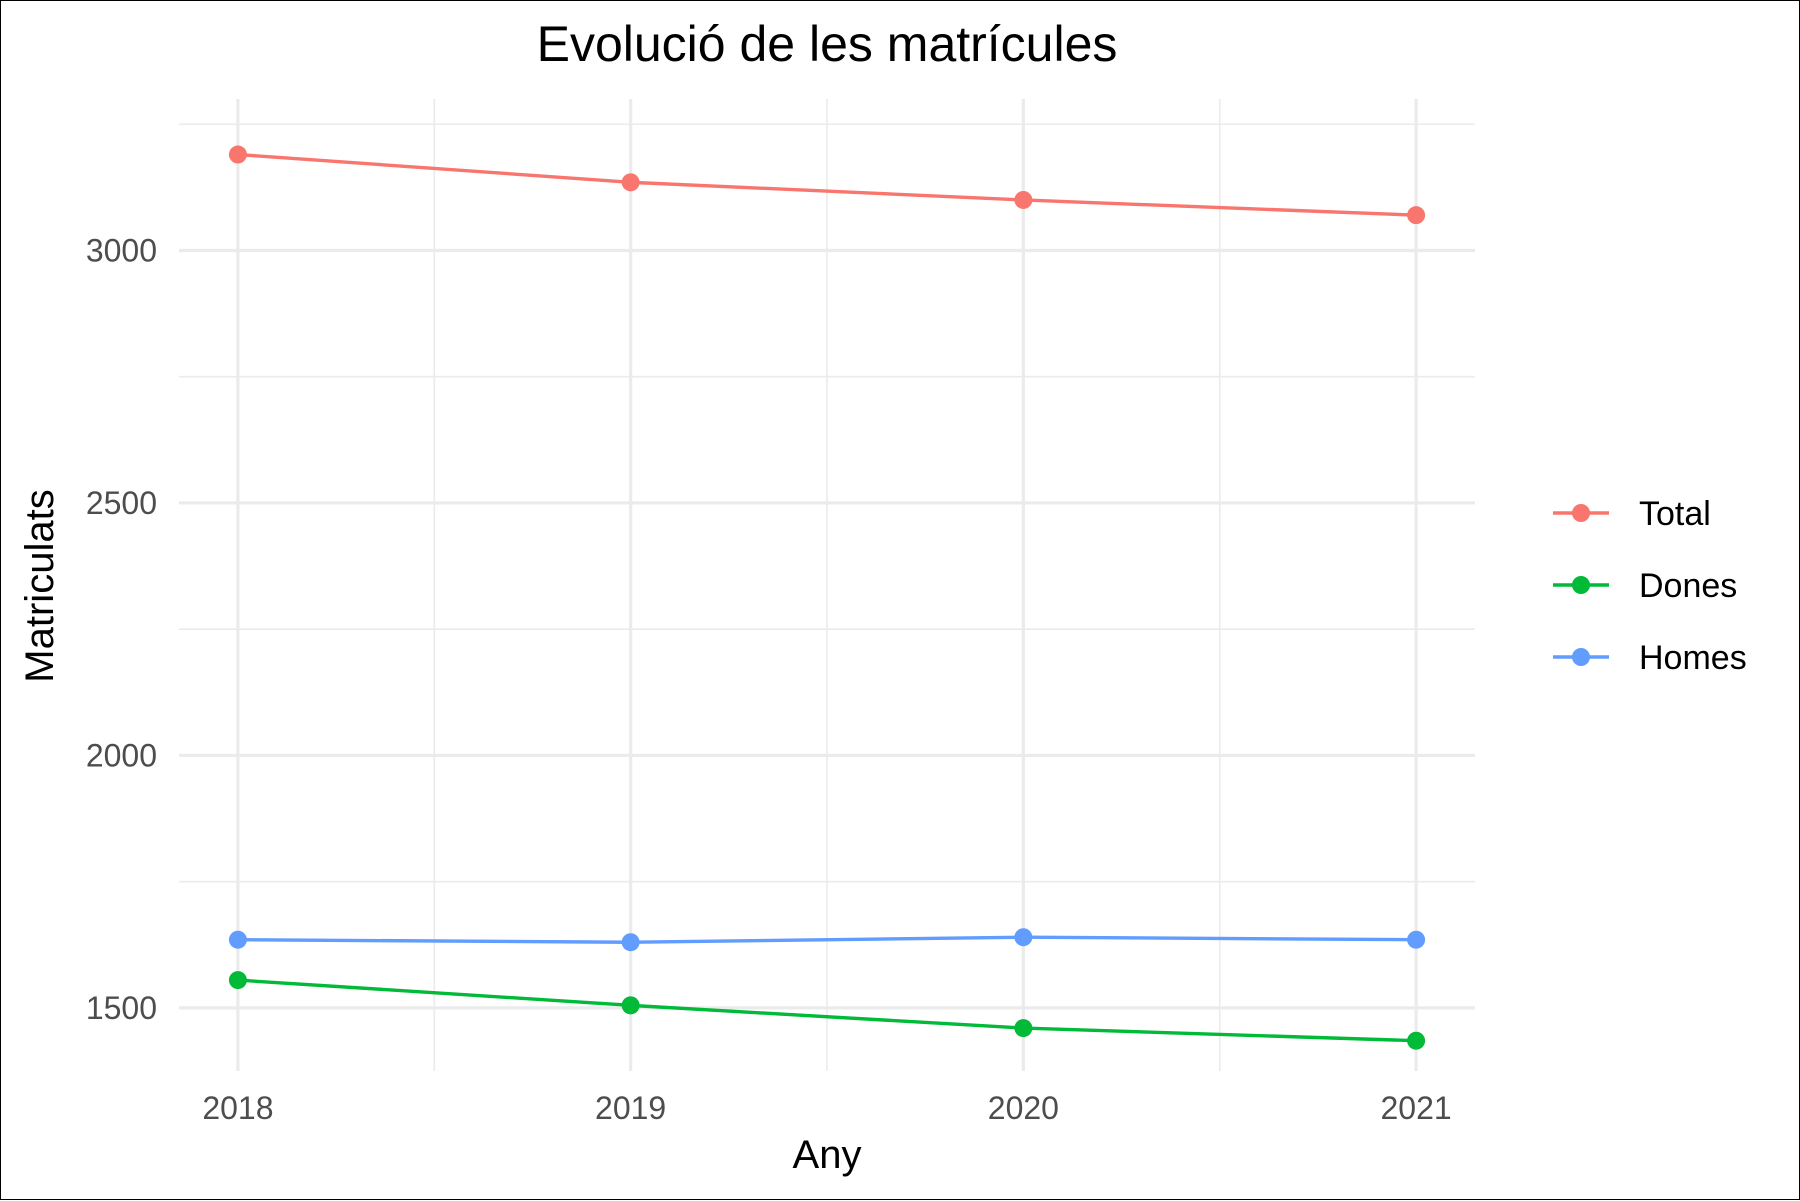 The image size is (1800, 1201). Describe the element at coordinates (1415, 1108) in the screenshot. I see `x-tick-label: 2021` at that location.